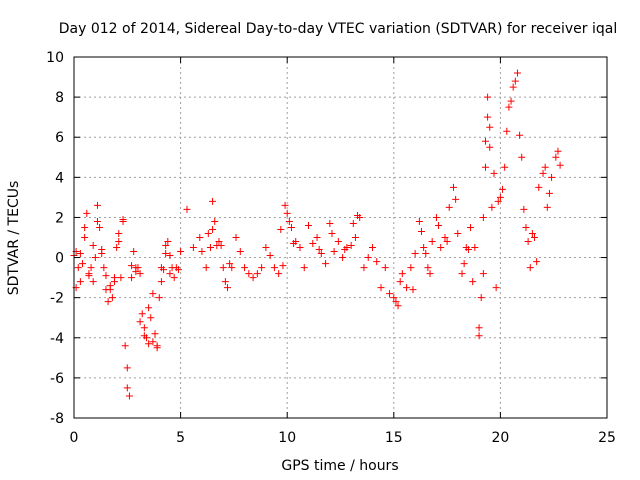 Image resolution: width=640 pixels, height=480 pixels. What do you see at coordinates (55, 58) in the screenshot?
I see `y-tick-label: 10` at bounding box center [55, 58].